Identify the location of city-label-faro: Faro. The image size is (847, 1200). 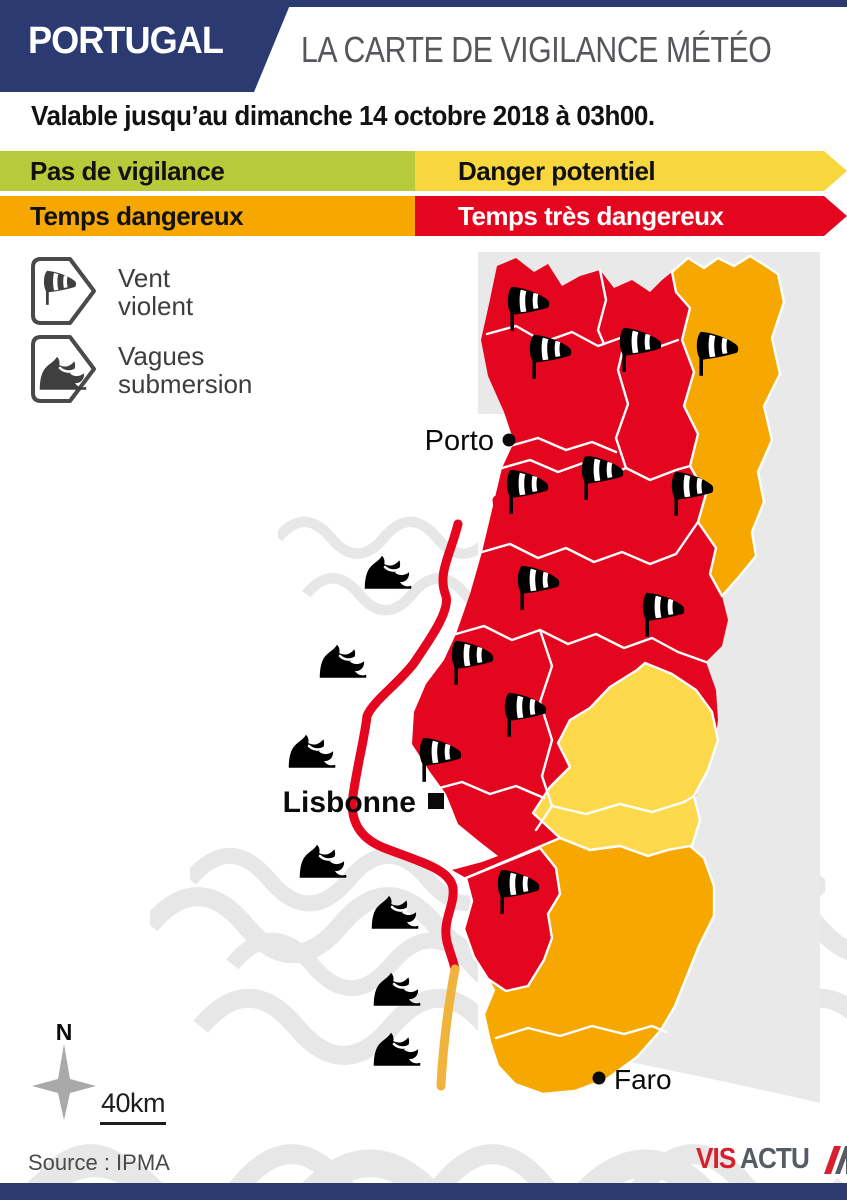
(643, 1079).